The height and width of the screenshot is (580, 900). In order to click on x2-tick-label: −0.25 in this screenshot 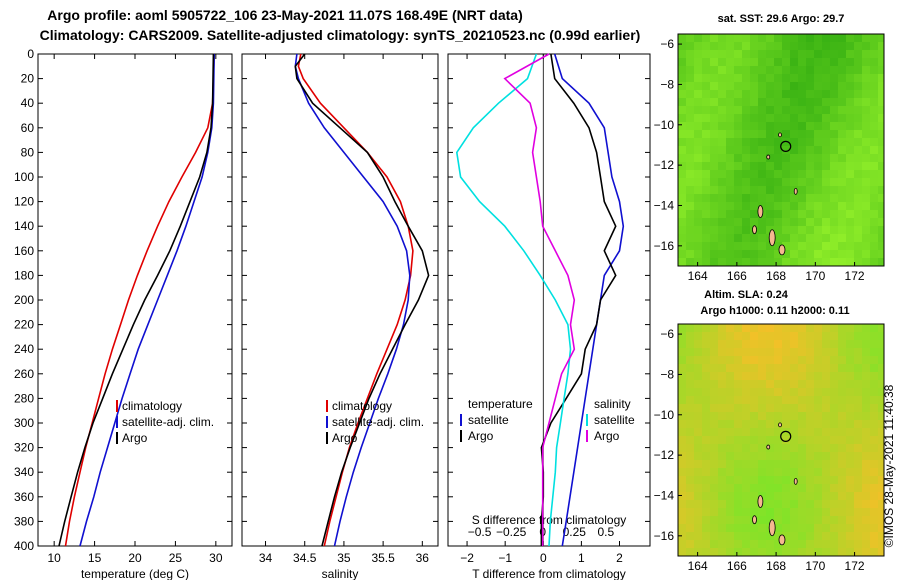, I will do `click(511, 532)`.